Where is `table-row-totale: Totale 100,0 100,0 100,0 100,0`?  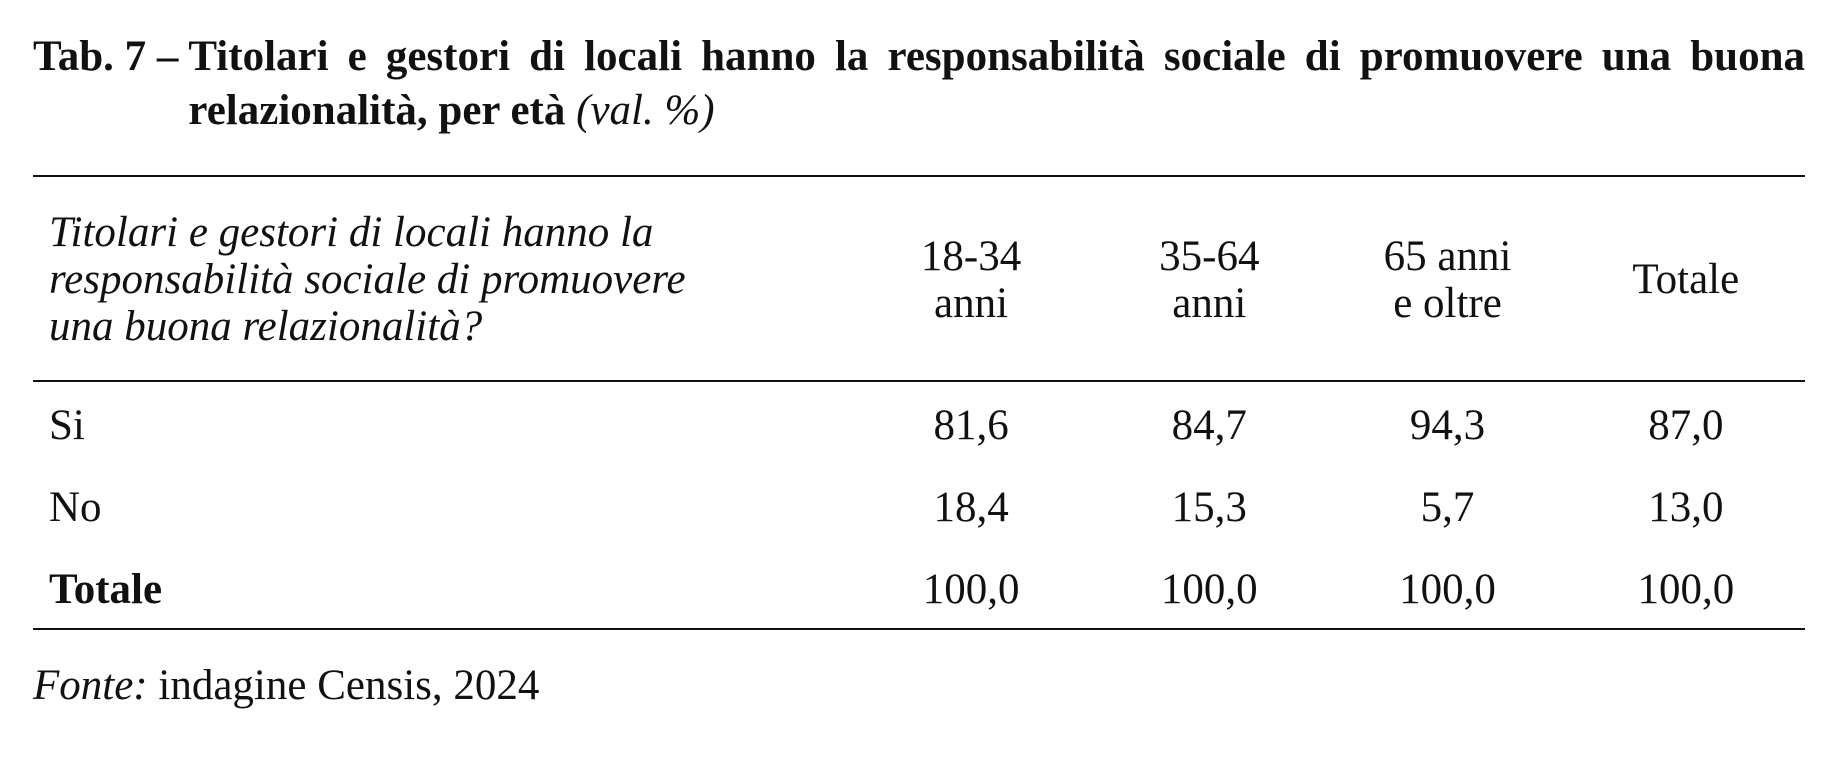
table-row-totale: Totale 100,0 100,0 100,0 100,0 is located at coordinates (919, 590).